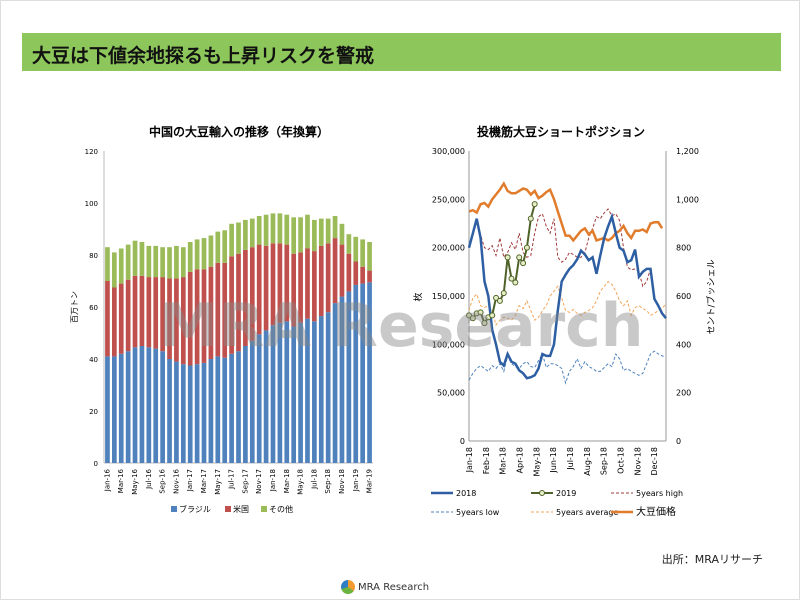 This screenshot has width=800, height=600. Describe the element at coordinates (637, 461) in the screenshot. I see `right-x-tick-label: Nov-18` at that location.